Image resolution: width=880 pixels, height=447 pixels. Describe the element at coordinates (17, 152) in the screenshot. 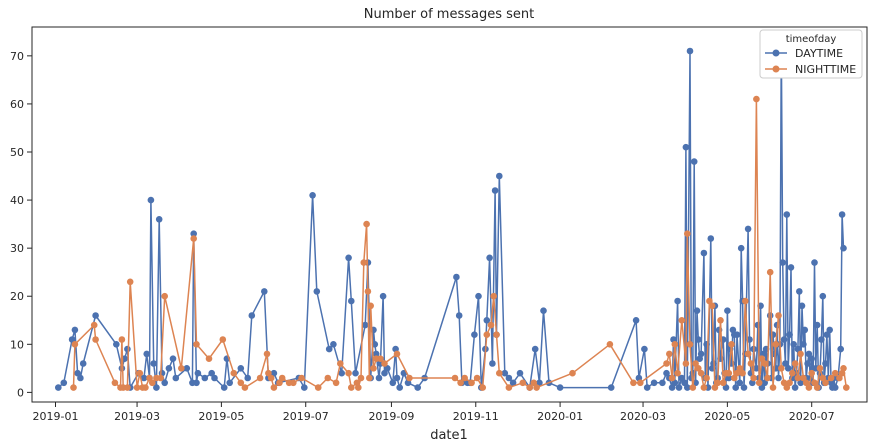

I see `y-tick-label: 50` at that location.